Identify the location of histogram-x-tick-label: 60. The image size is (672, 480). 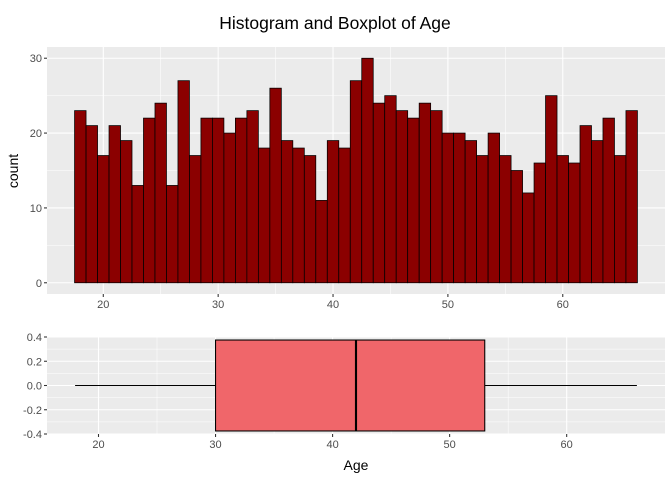
(563, 305).